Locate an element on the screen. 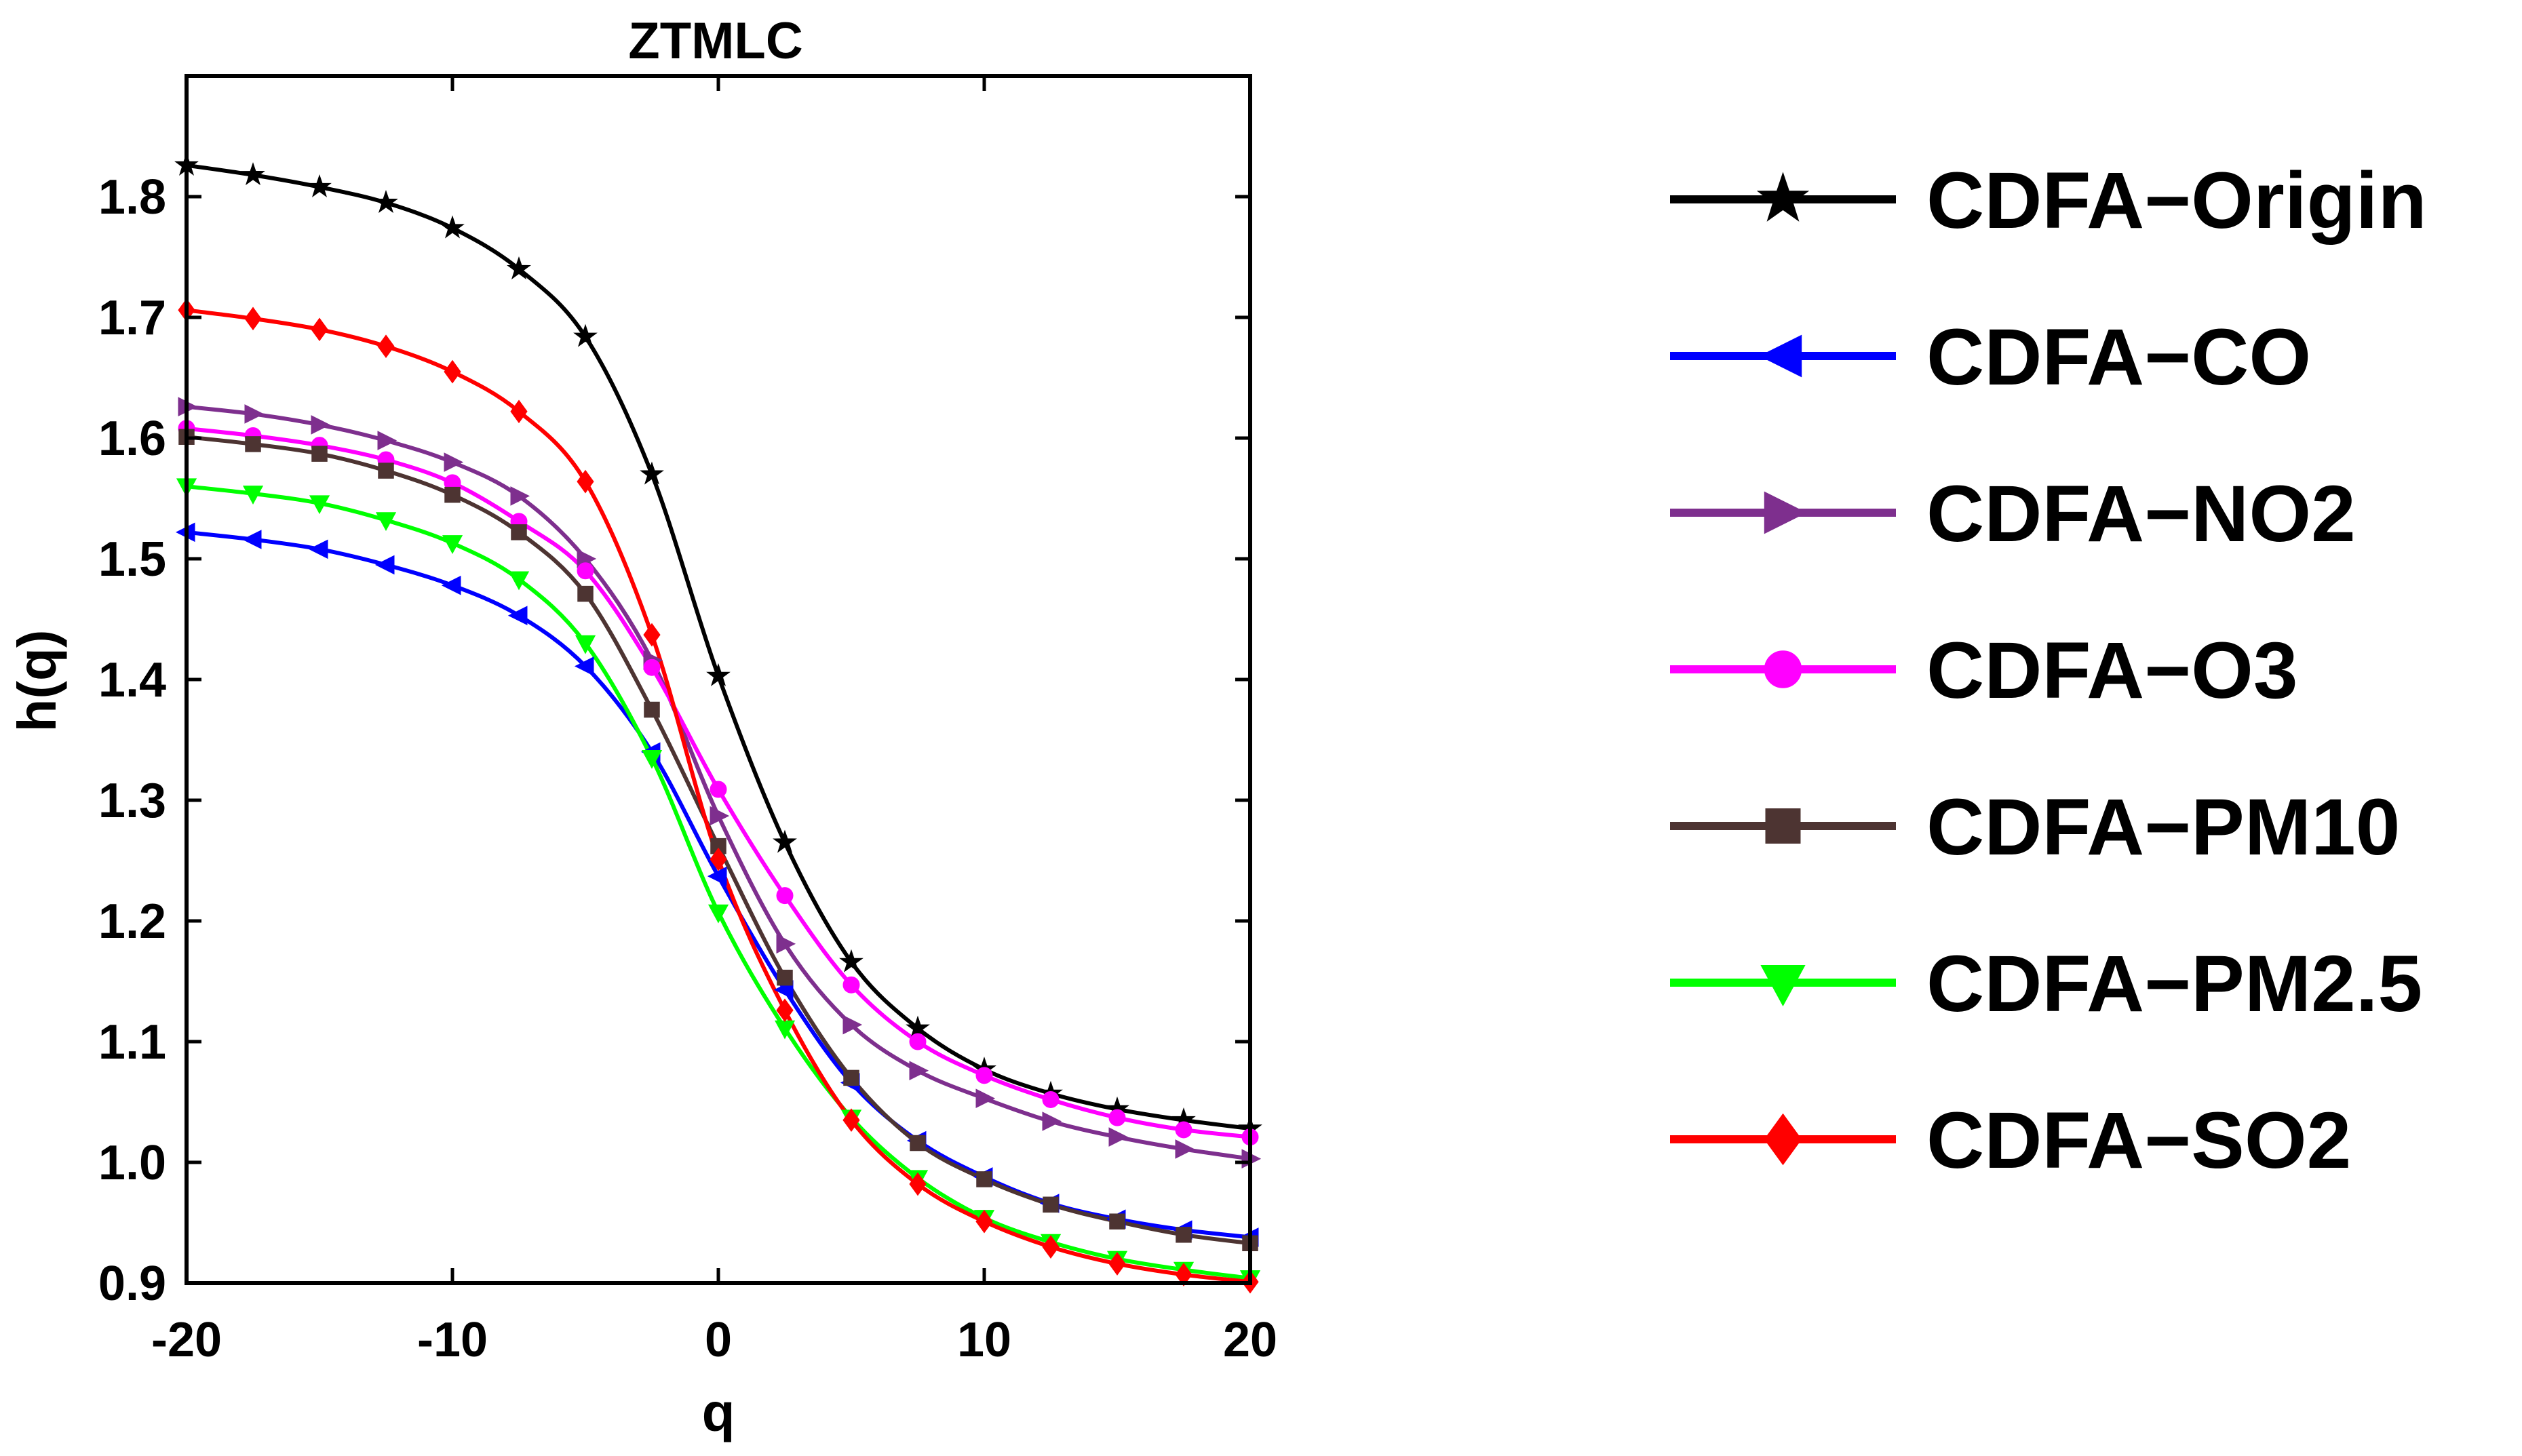 The image size is (2522, 1456). legend-marker-square is located at coordinates (1783, 826).